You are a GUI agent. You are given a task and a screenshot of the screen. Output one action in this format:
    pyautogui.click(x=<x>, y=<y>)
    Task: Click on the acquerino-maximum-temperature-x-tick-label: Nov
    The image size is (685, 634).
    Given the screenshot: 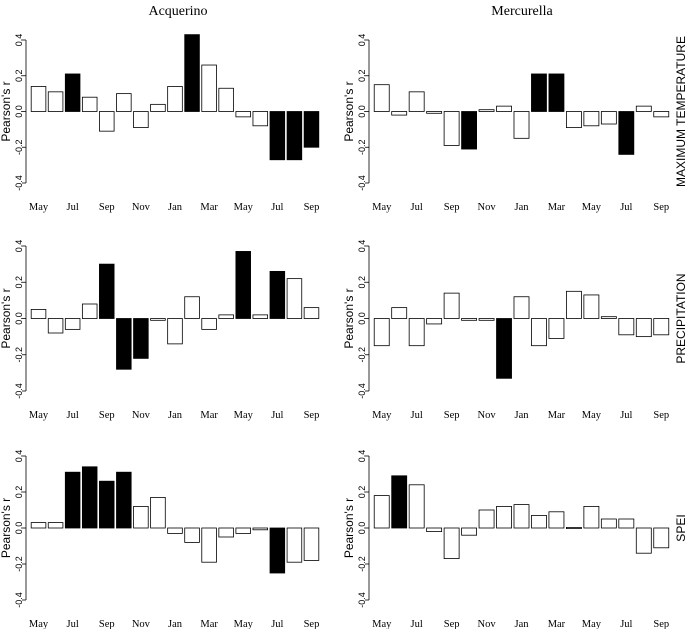 What is the action you would take?
    pyautogui.click(x=141, y=207)
    